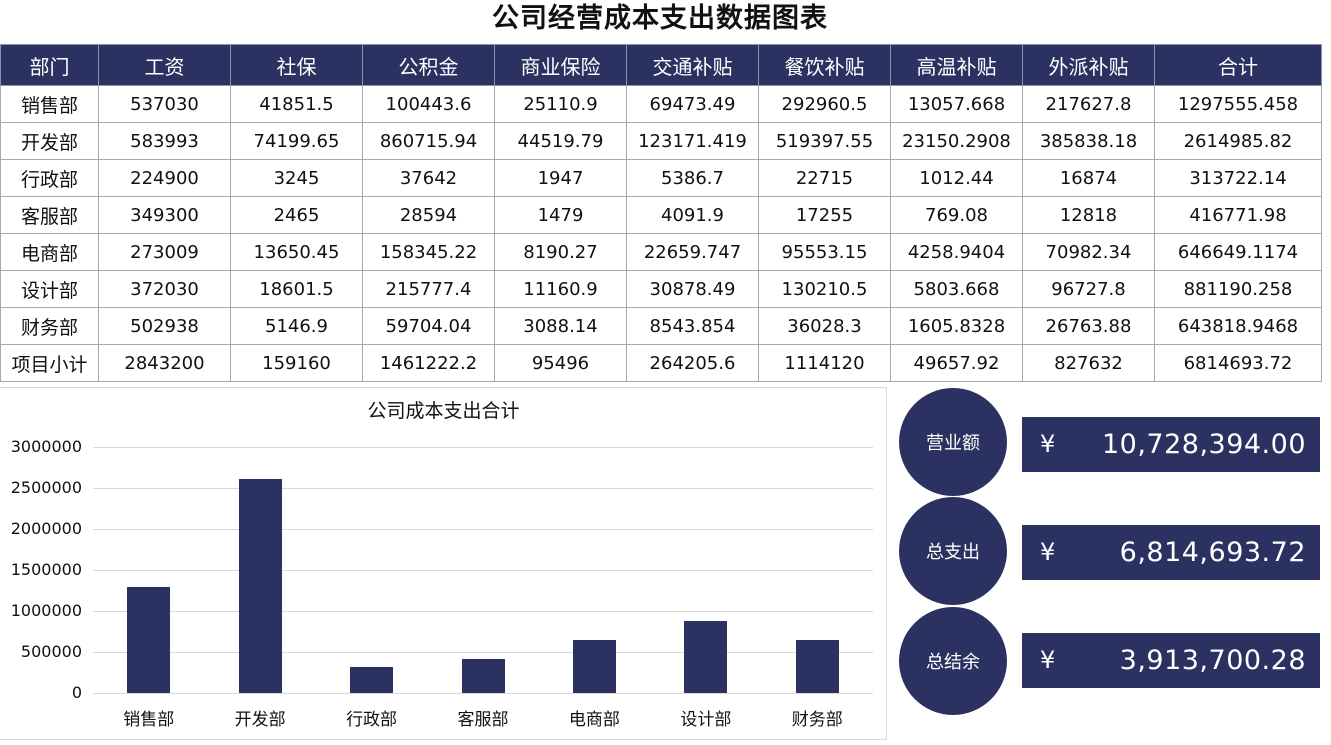 This screenshot has width=1331, height=745. What do you see at coordinates (164, 104) in the screenshot?
I see `value-cell: 537030` at bounding box center [164, 104].